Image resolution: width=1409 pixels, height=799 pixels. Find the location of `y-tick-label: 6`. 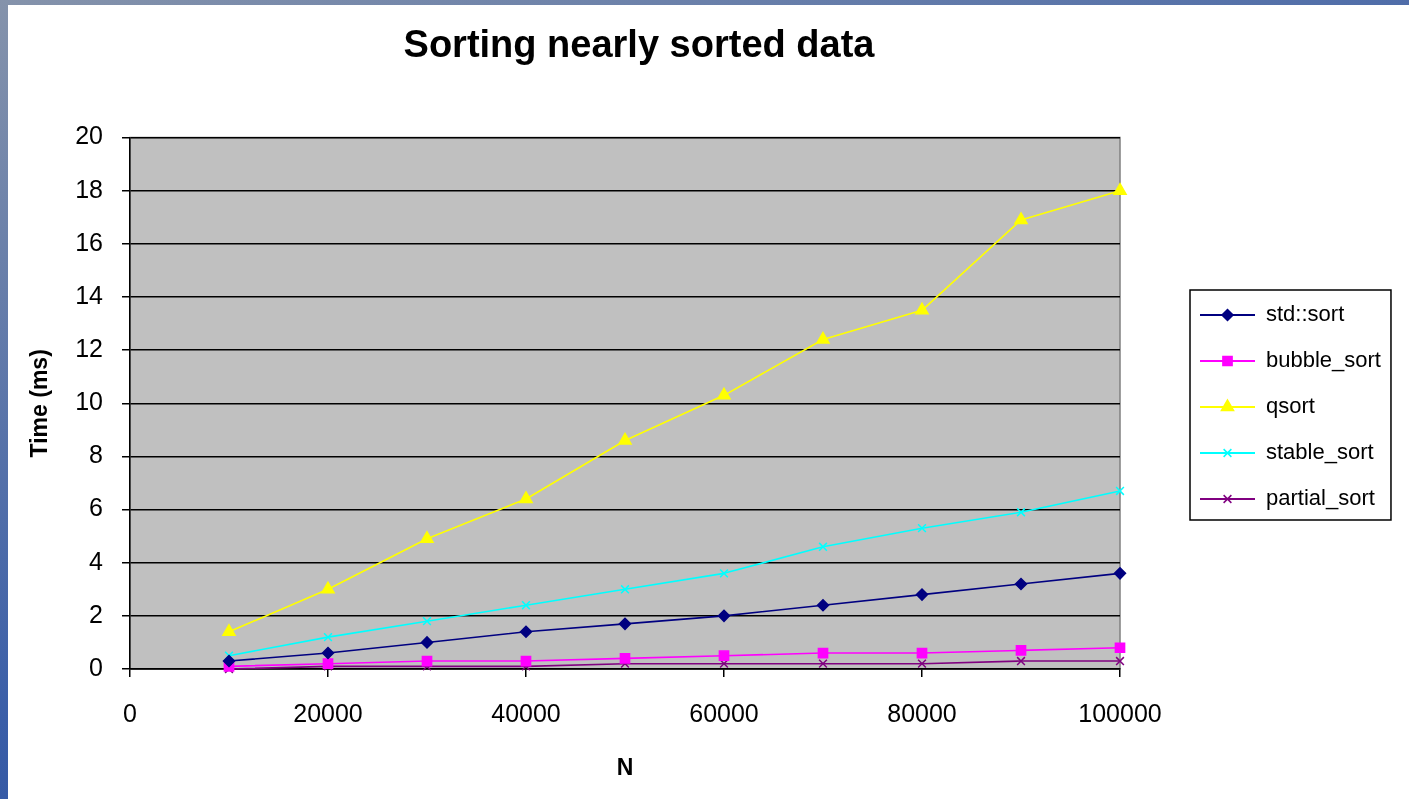

y-tick-label: 6 is located at coordinates (96, 507).